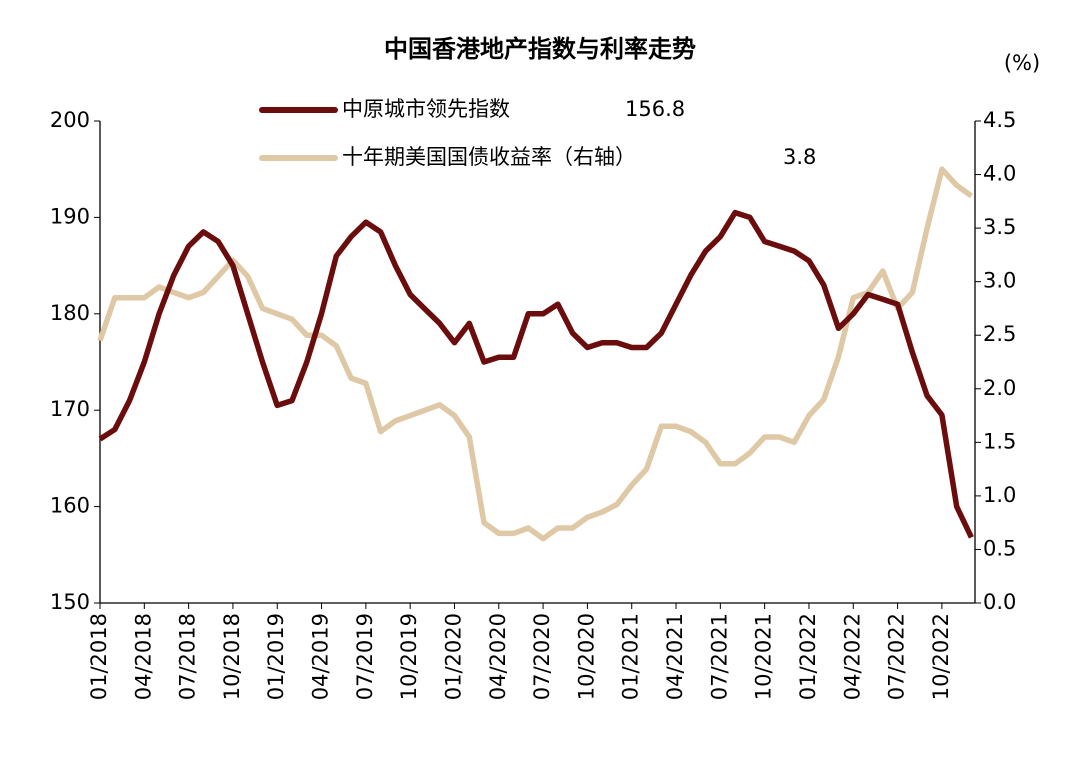  I want to click on legend-label: 中原城市领先指数, so click(426, 109).